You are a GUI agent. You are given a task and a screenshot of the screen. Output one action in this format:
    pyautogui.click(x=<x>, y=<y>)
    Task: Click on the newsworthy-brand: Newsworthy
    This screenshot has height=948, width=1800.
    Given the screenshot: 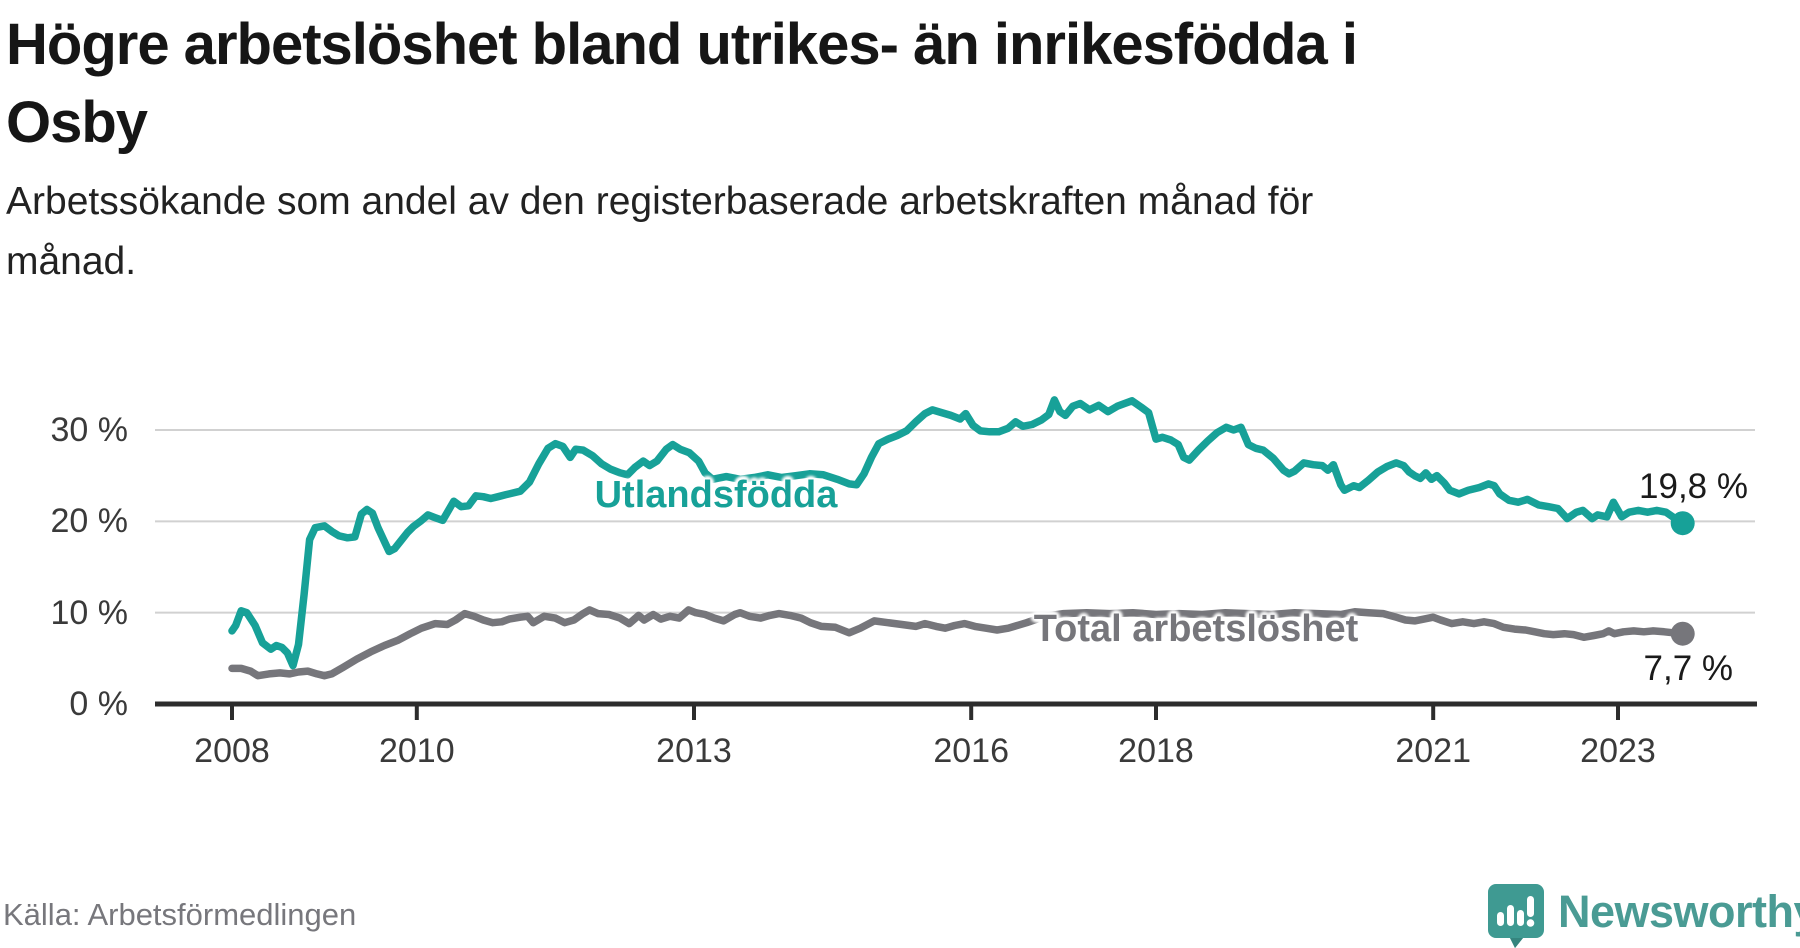 What is the action you would take?
    pyautogui.click(x=1644, y=916)
    